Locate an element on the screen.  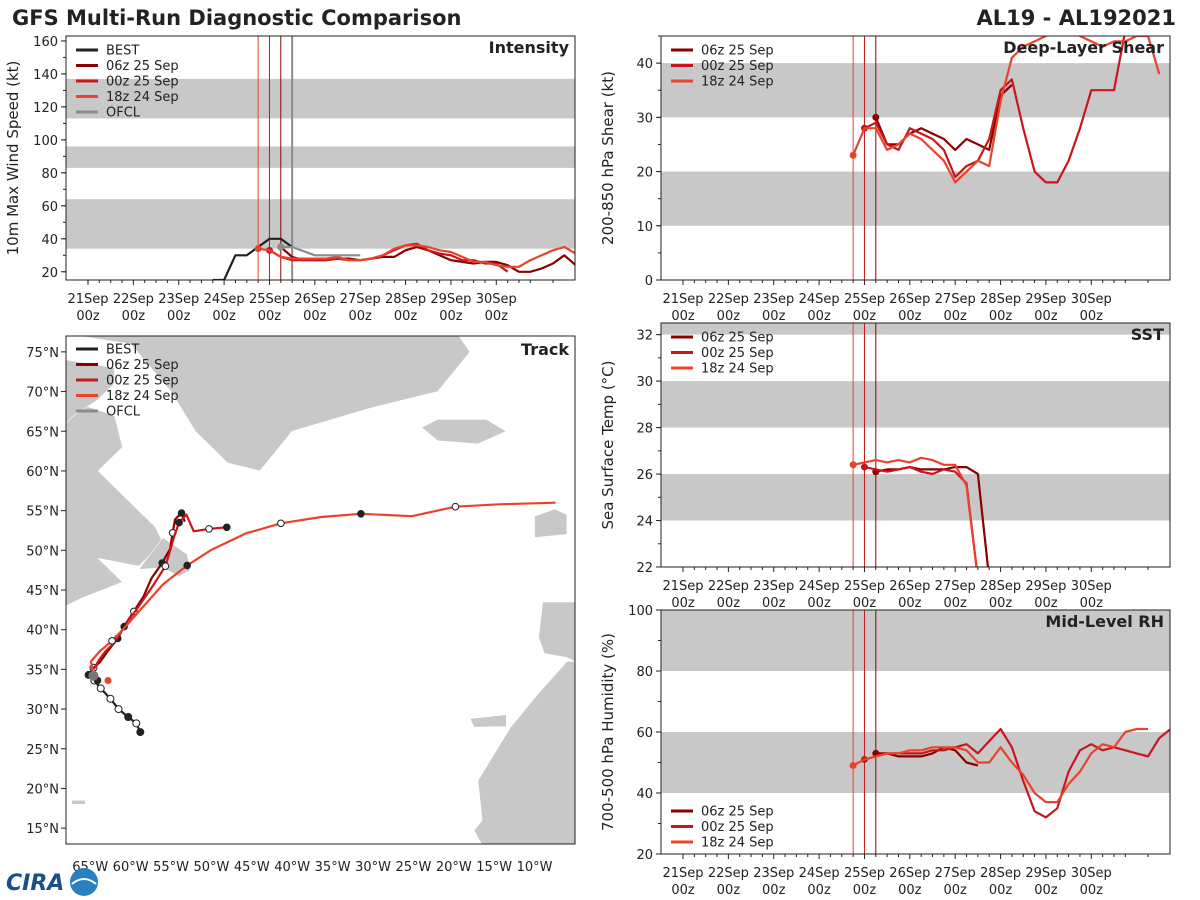
rh-panel-title: Mid-Level RH is located at coordinates (1104, 621).